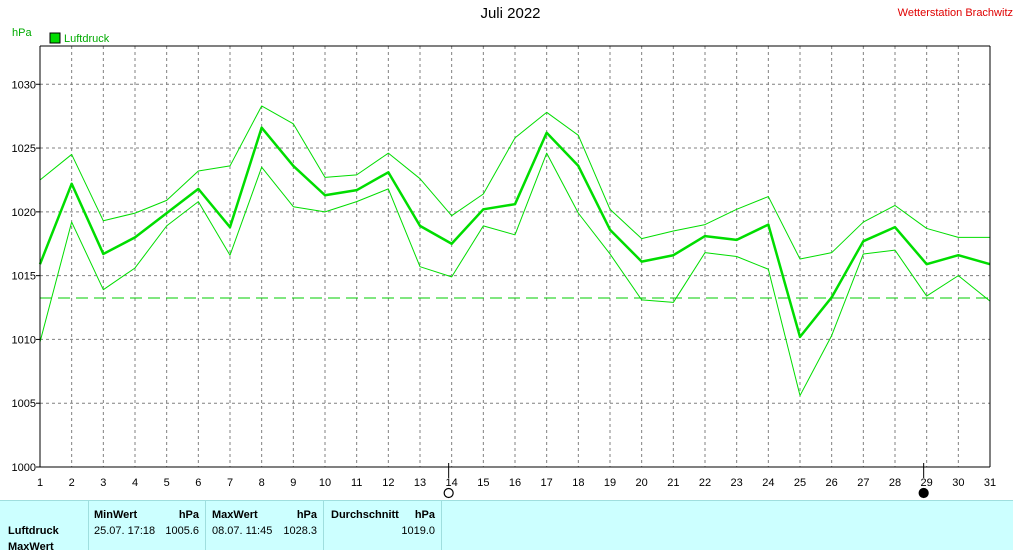 This screenshot has width=1021, height=553. I want to click on y-axis-unit: hPa, so click(22, 33).